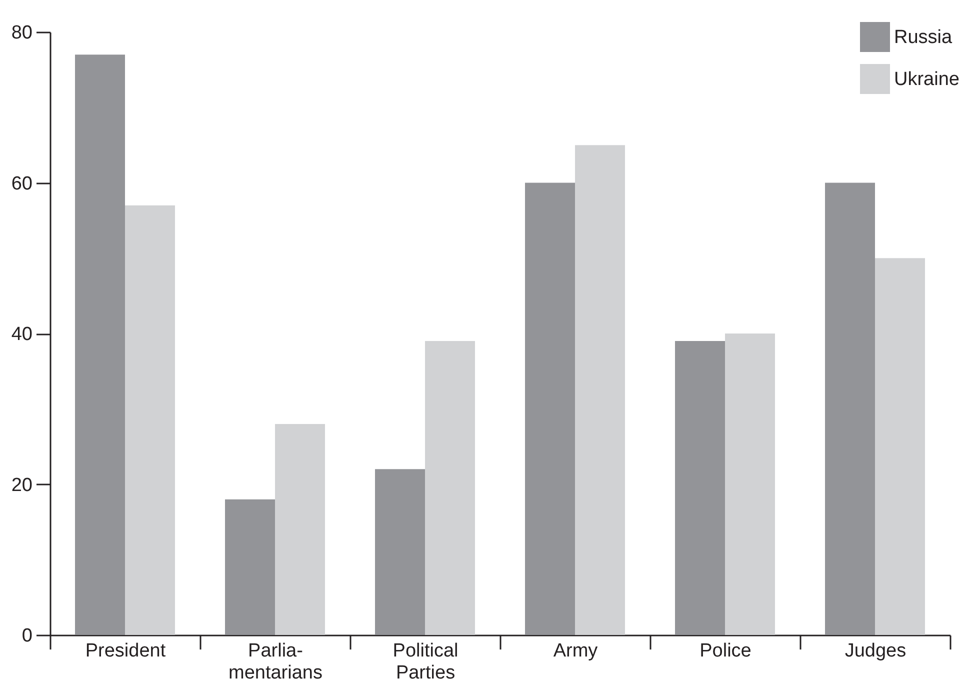 The height and width of the screenshot is (699, 979). What do you see at coordinates (125, 651) in the screenshot?
I see `x-tick-label: President` at bounding box center [125, 651].